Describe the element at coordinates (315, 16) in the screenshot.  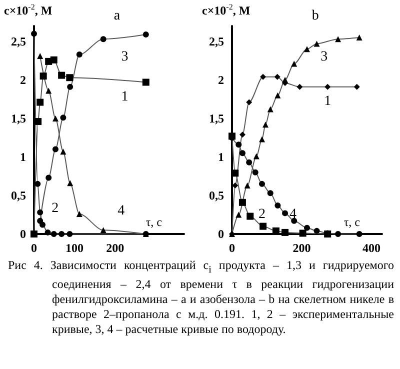
I see `chart-title: b` at that location.